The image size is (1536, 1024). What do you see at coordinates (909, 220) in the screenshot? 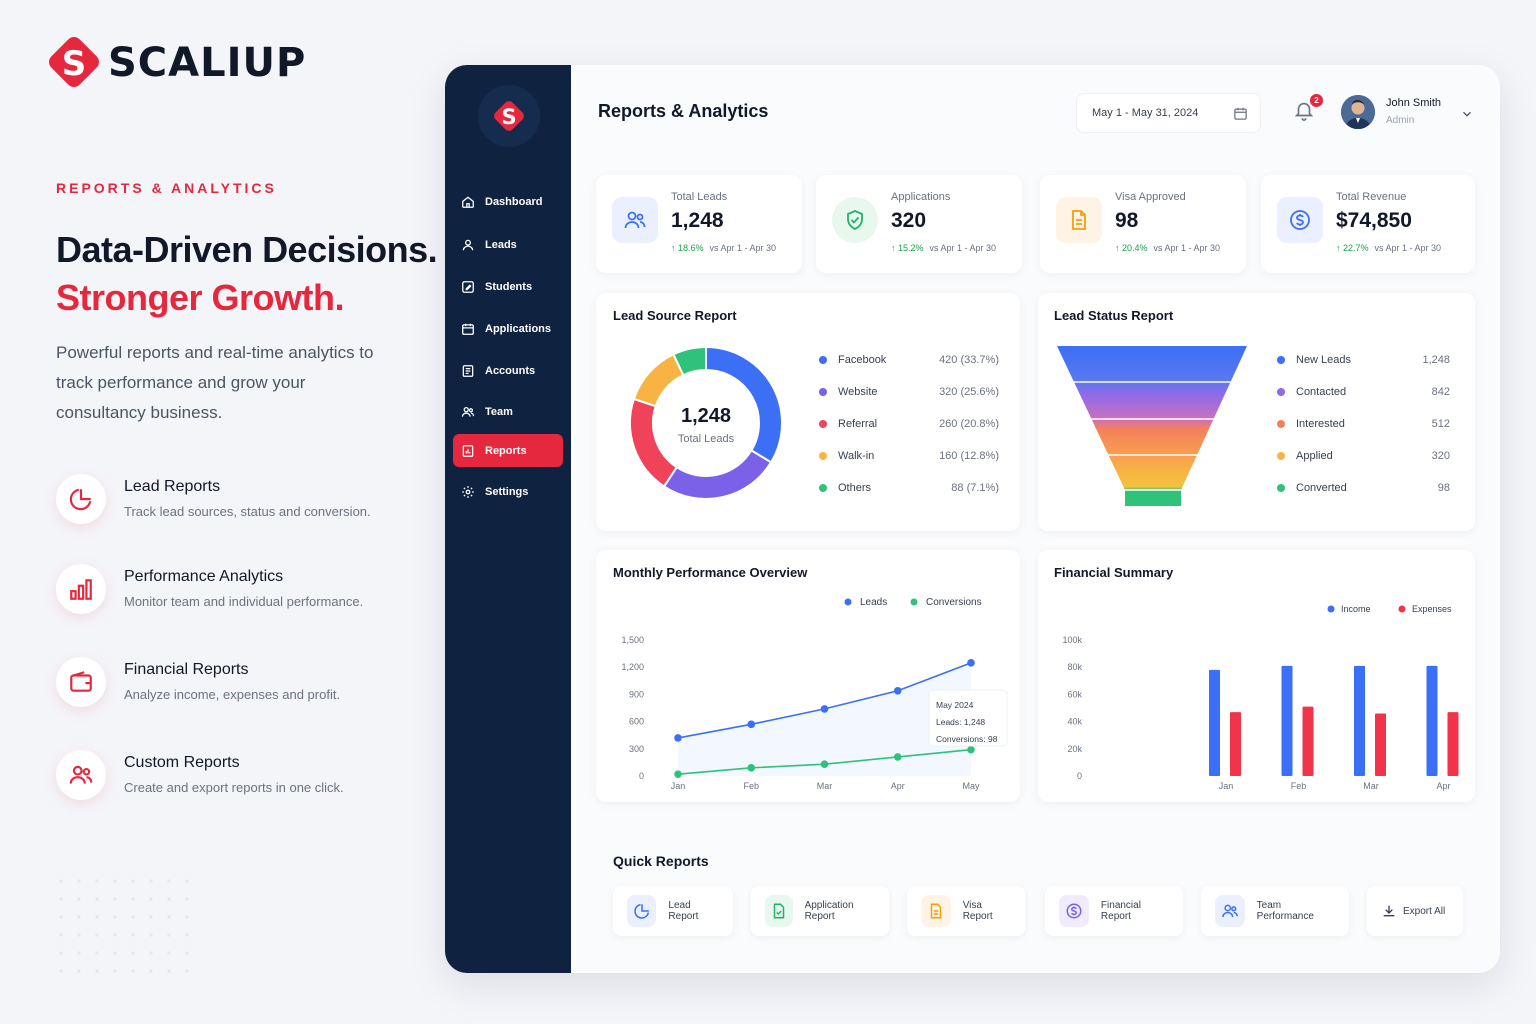
I see `stat-value: 320` at bounding box center [909, 220].